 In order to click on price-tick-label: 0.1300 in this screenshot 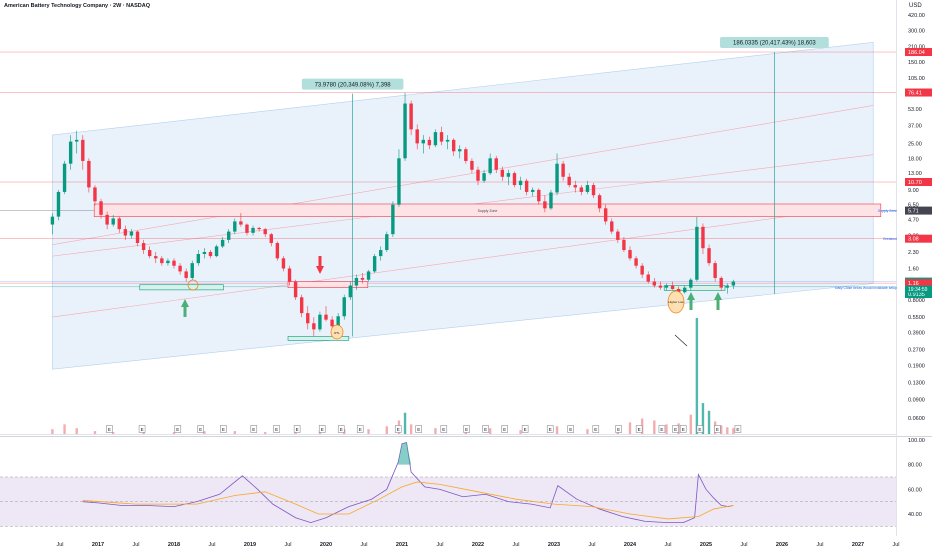, I will do `click(916, 384)`.